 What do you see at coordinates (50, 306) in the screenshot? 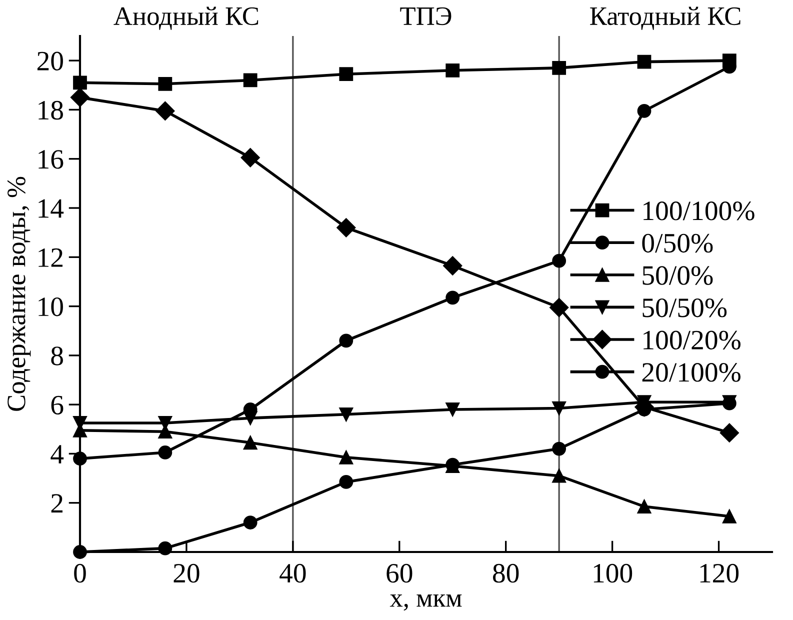
I see `y-tick-label: 10` at bounding box center [50, 306].